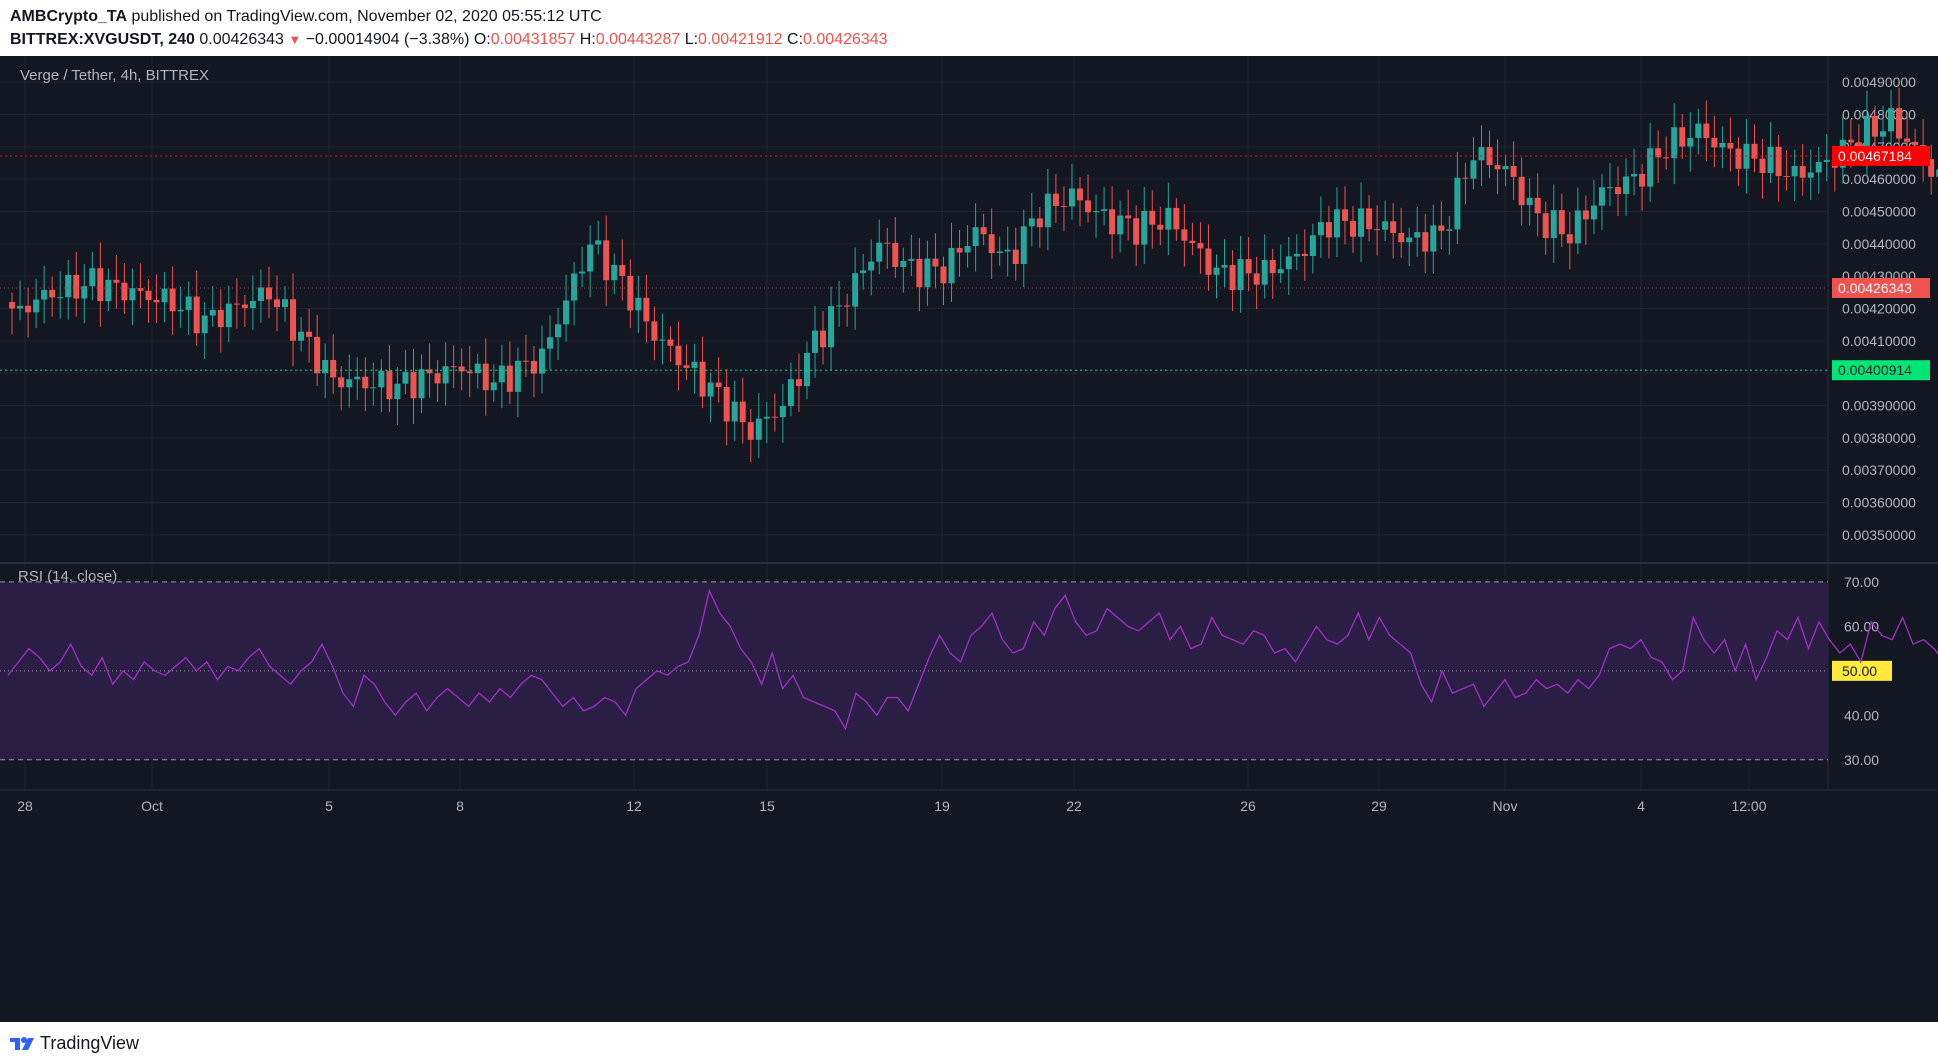 This screenshot has width=1938, height=1063. I want to click on last-price: 0.00426343, so click(241, 39).